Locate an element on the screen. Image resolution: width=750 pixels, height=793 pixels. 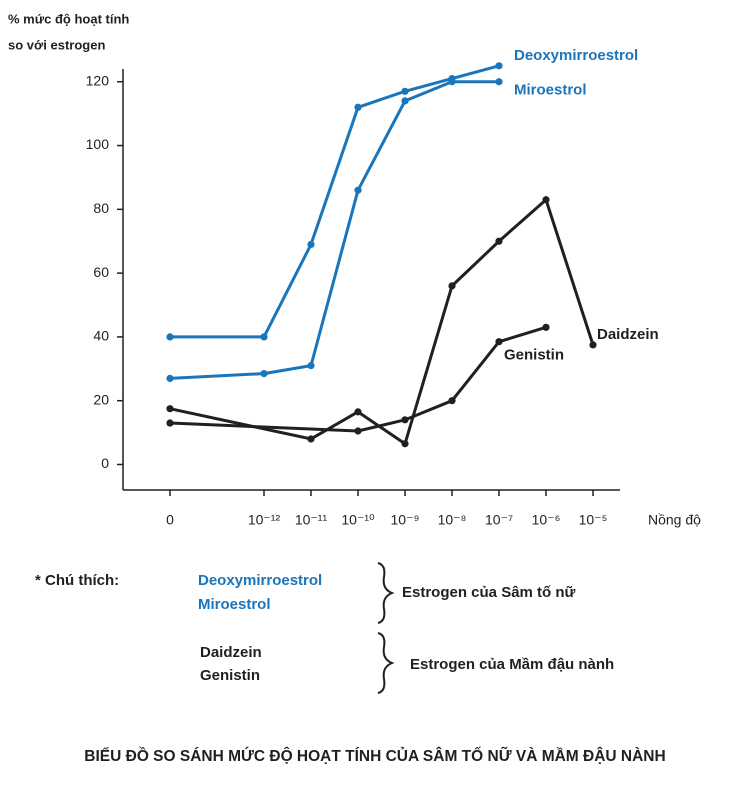
y-tick-label: 120 is located at coordinates (98, 80).